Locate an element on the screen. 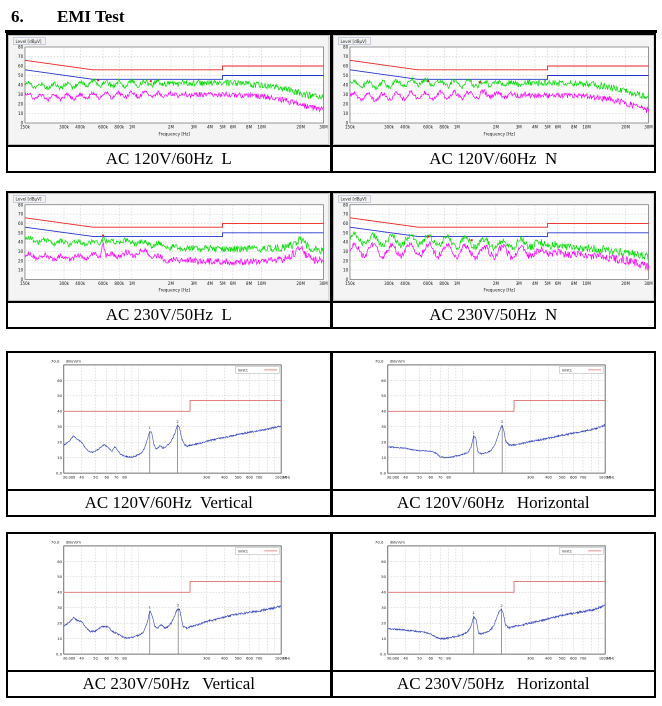 Image resolution: width=662 pixels, height=706 pixels. chart-caption: AC 230V/50Hz Horizontal is located at coordinates (493, 683).